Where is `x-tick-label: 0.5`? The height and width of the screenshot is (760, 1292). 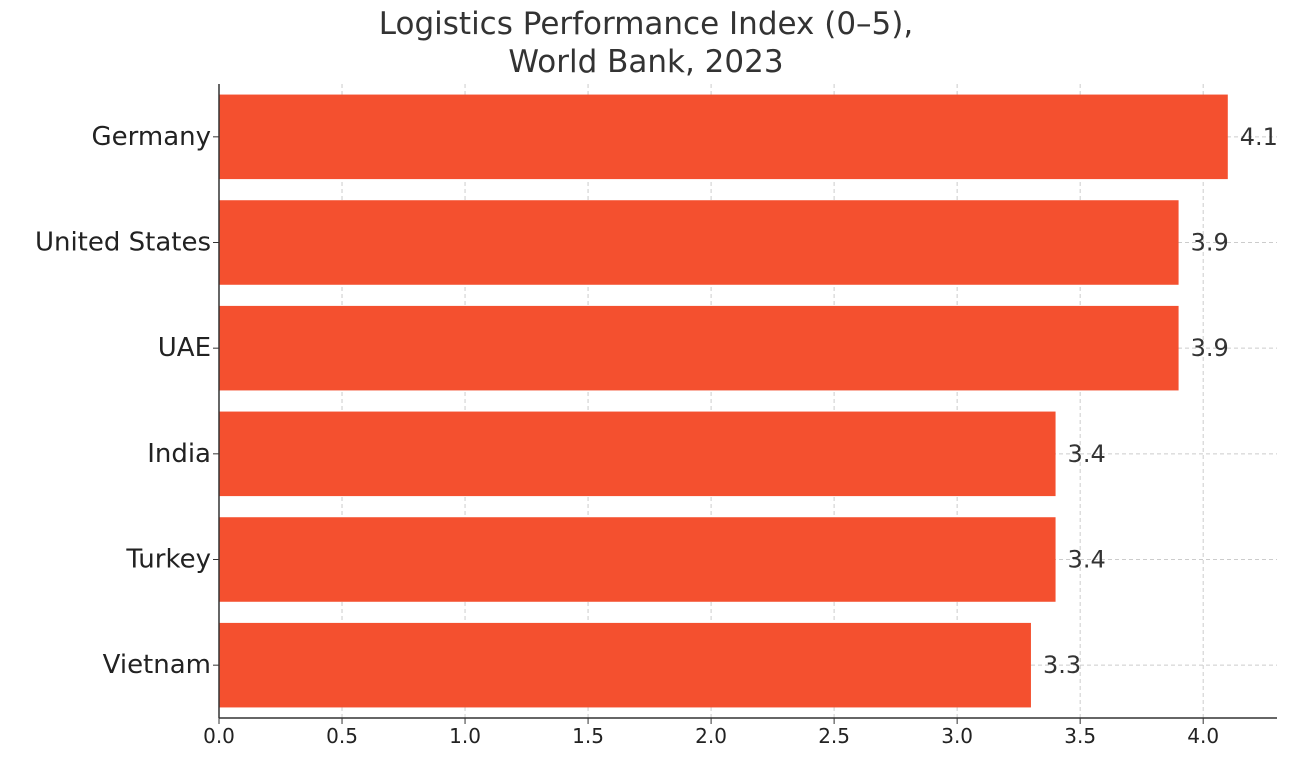 x-tick-label: 0.5 is located at coordinates (342, 736).